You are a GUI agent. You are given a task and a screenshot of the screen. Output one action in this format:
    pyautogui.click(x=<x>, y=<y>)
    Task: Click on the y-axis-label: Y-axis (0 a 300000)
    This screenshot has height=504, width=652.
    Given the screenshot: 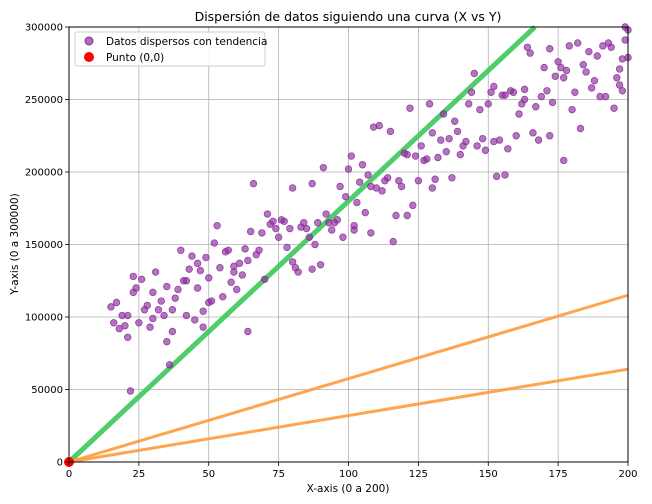 What is the action you would take?
    pyautogui.click(x=15, y=244)
    